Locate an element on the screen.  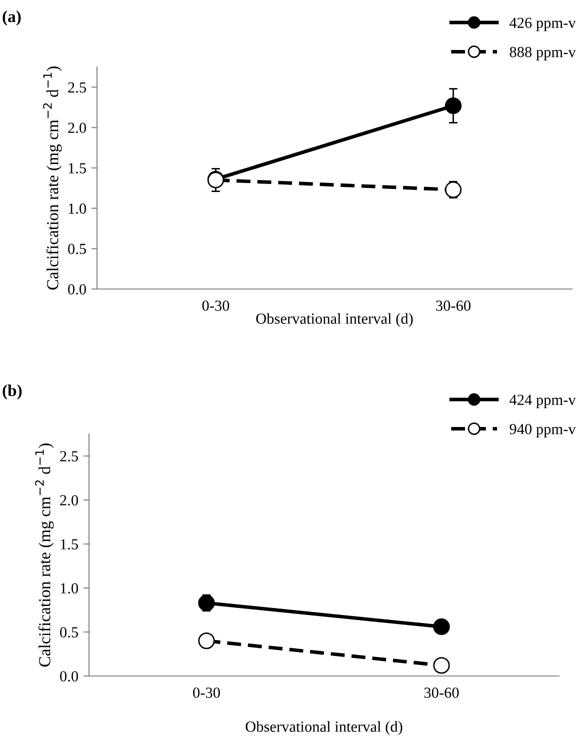
legend-label: 424 ppm-v is located at coordinates (543, 401).